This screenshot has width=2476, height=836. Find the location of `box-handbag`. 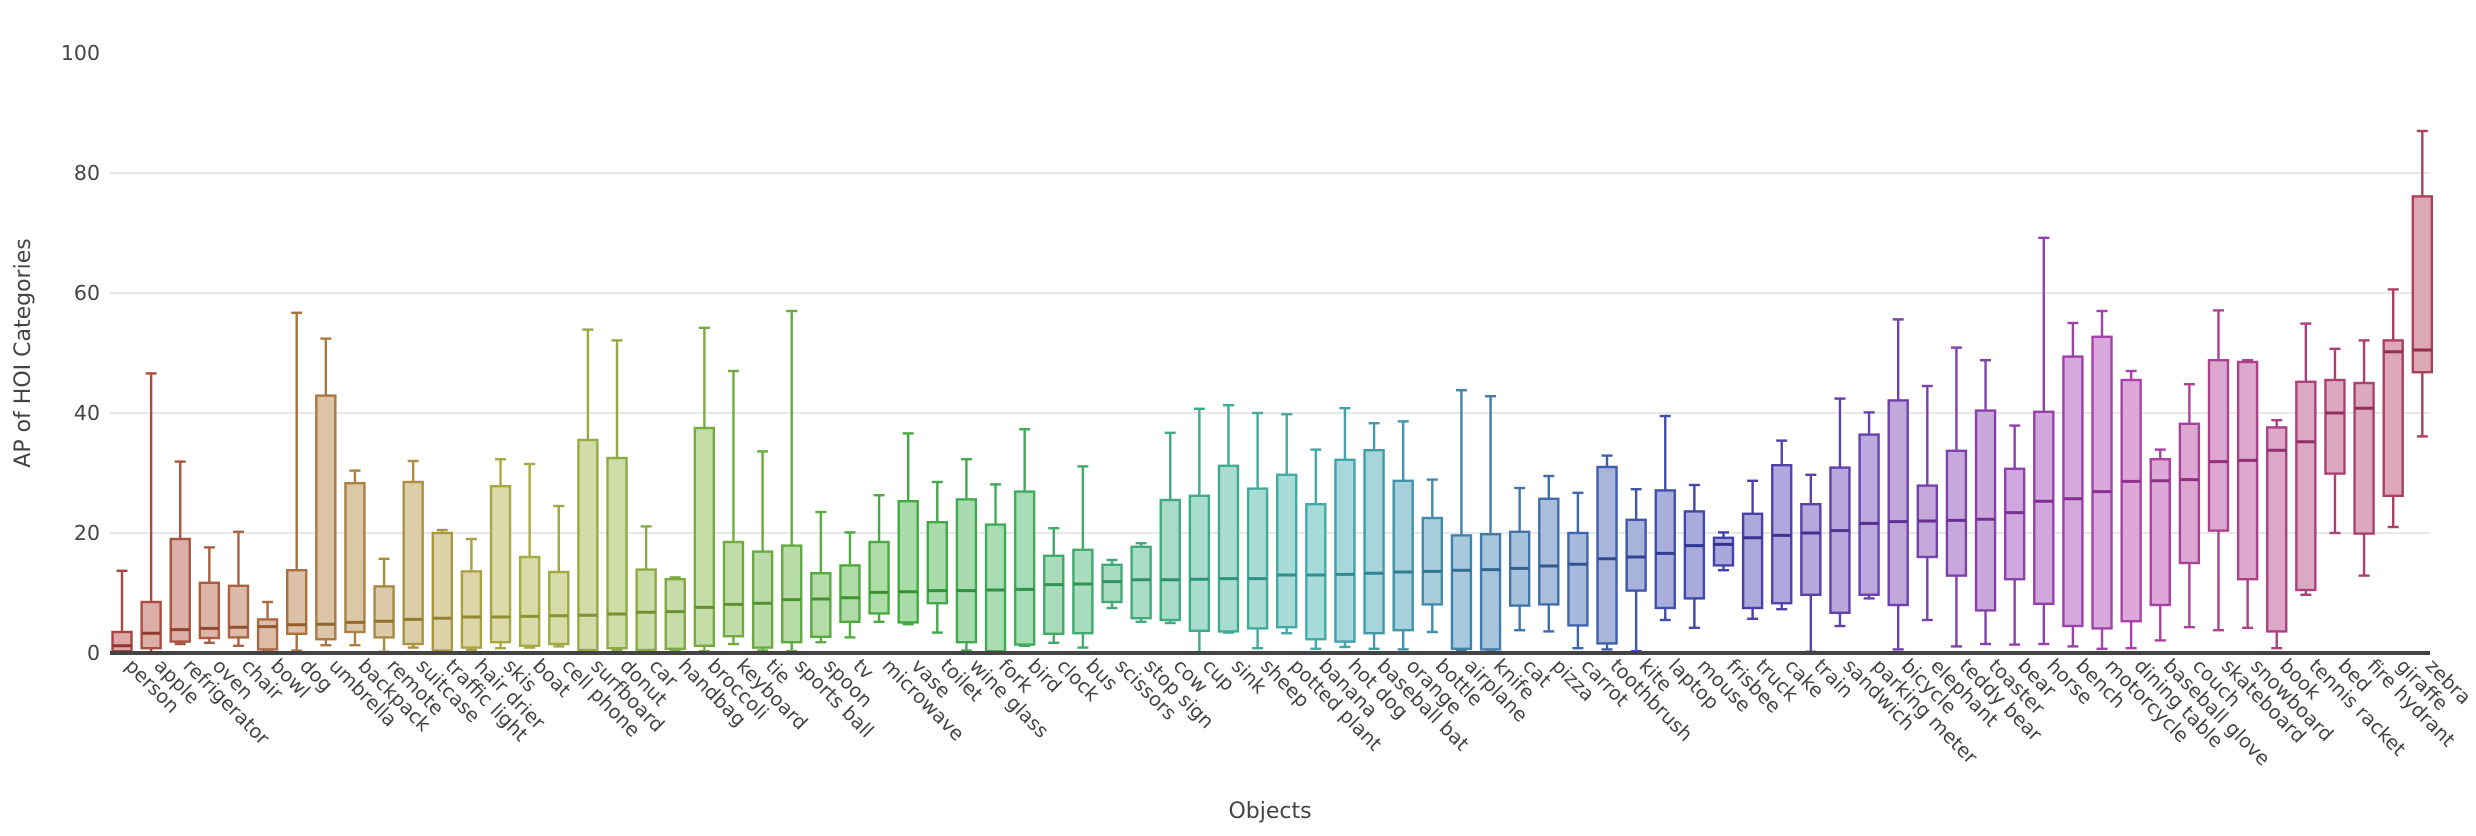

box-handbag is located at coordinates (675, 614).